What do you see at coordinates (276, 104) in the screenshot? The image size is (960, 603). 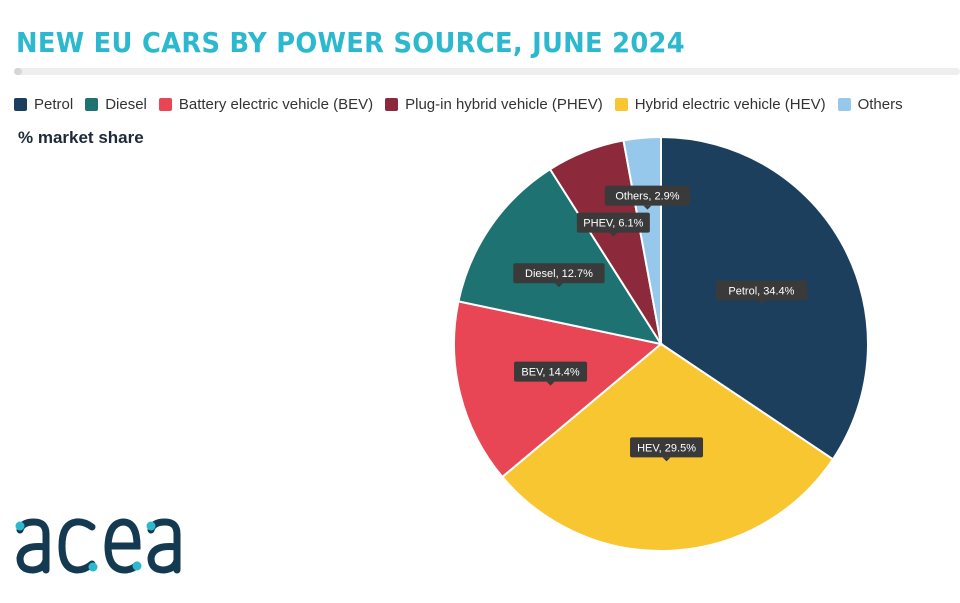 I see `legend-label: Battery electric vehicle (BEV)` at bounding box center [276, 104].